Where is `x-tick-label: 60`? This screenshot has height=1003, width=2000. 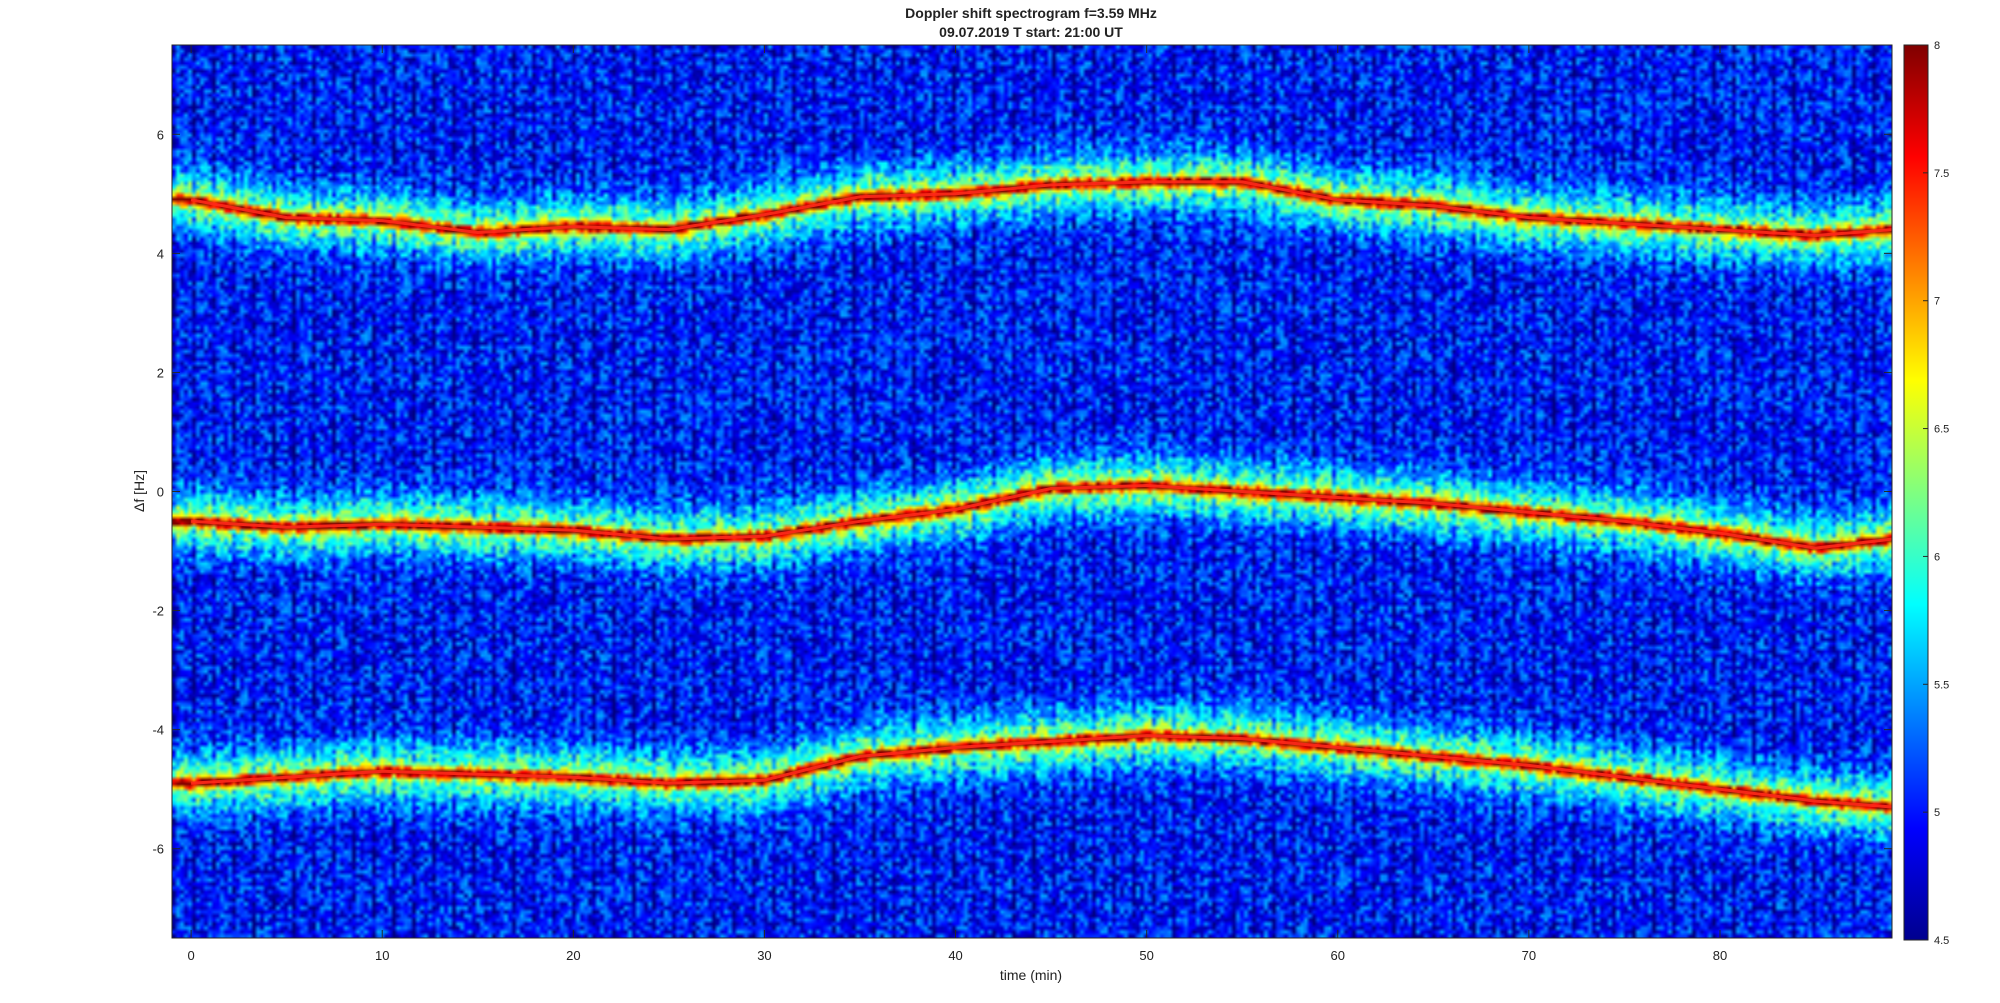 x-tick-label: 60 is located at coordinates (1338, 955).